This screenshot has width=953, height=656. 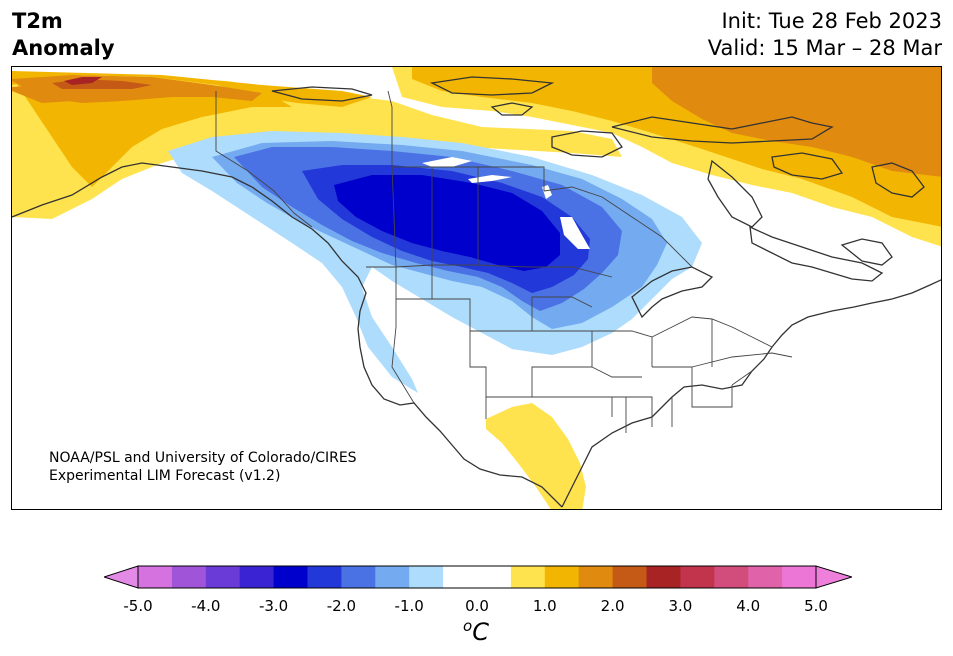 I want to click on colorbar-tick-label: -3.0, so click(x=273, y=606).